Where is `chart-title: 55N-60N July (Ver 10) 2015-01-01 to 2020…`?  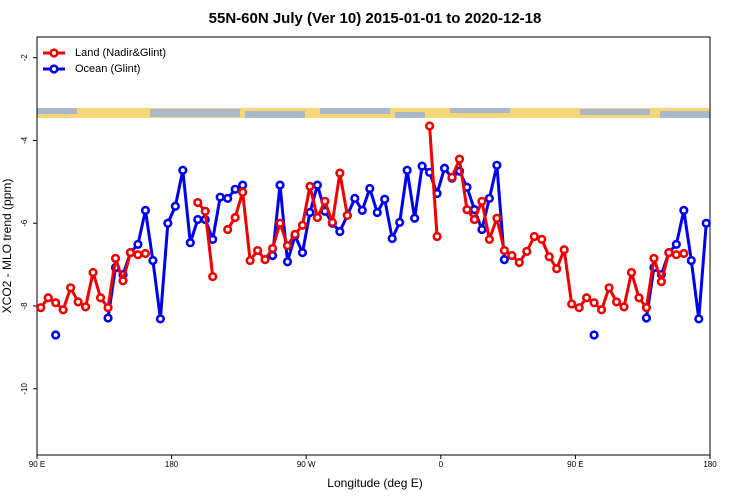
chart-title: 55N-60N July (Ver 10) 2015-01-01 to 2020… is located at coordinates (375, 18).